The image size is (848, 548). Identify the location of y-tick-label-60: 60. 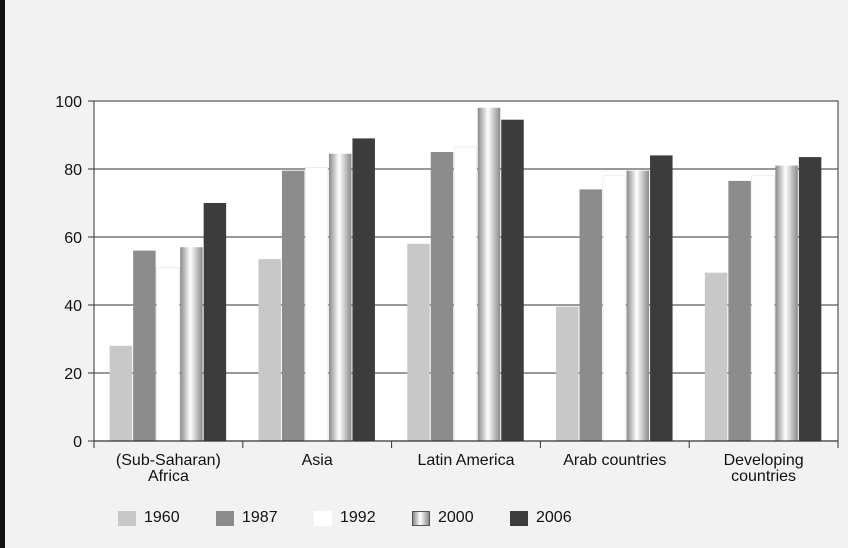
(73, 238).